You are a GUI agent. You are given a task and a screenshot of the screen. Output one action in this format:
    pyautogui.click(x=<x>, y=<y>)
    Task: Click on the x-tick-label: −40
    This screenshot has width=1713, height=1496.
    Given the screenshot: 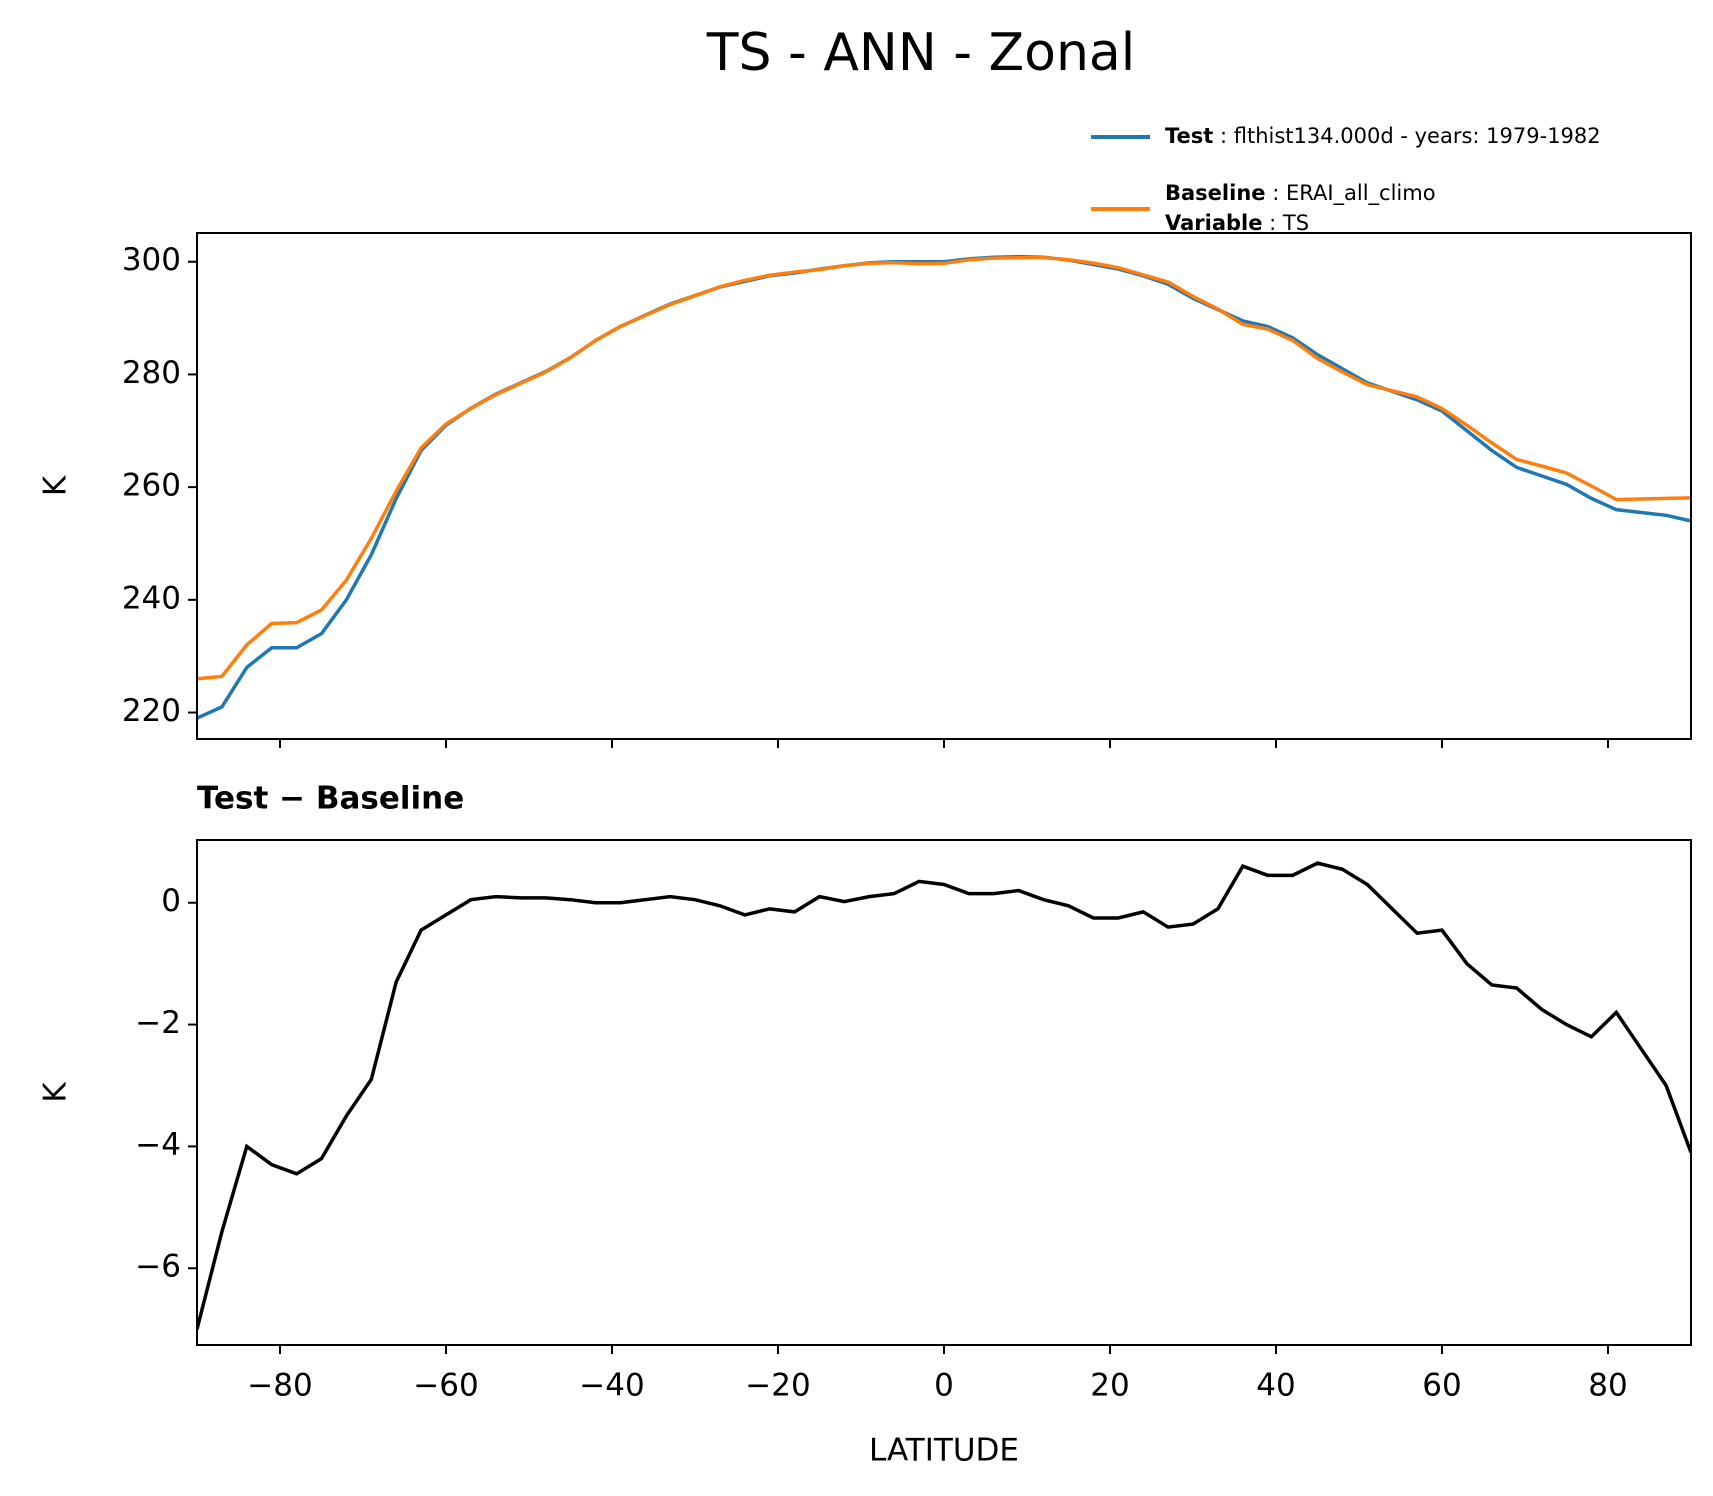 What is the action you would take?
    pyautogui.click(x=611, y=1386)
    